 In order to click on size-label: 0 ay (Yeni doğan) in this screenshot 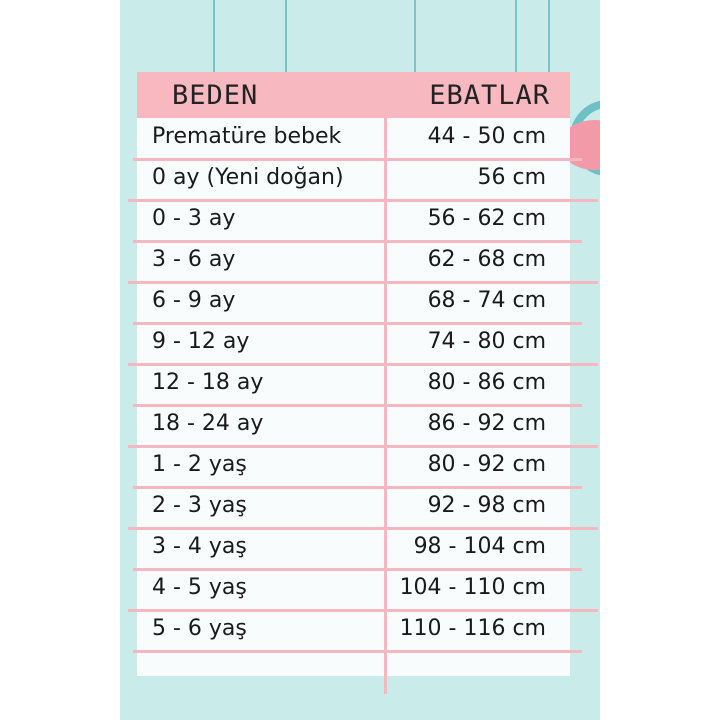, I will do `click(248, 177)`.